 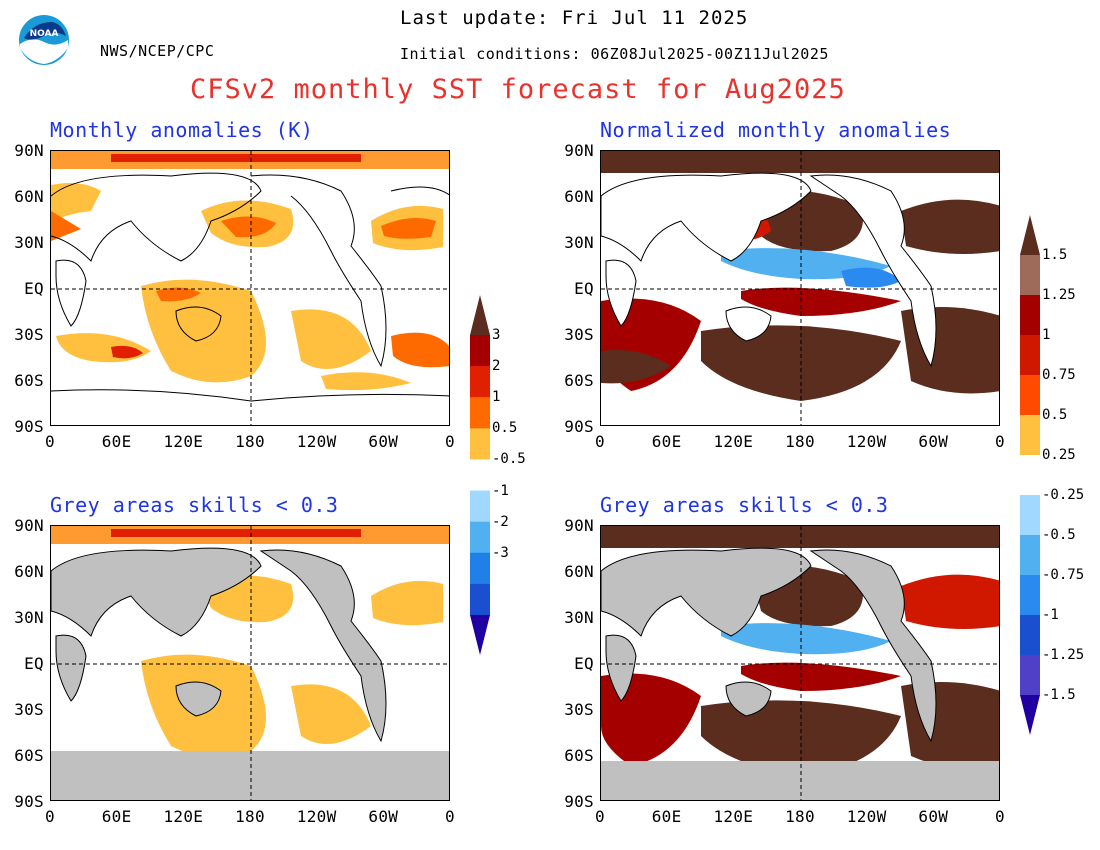 I want to click on colorbar-label: -0.75, so click(x=1063, y=575).